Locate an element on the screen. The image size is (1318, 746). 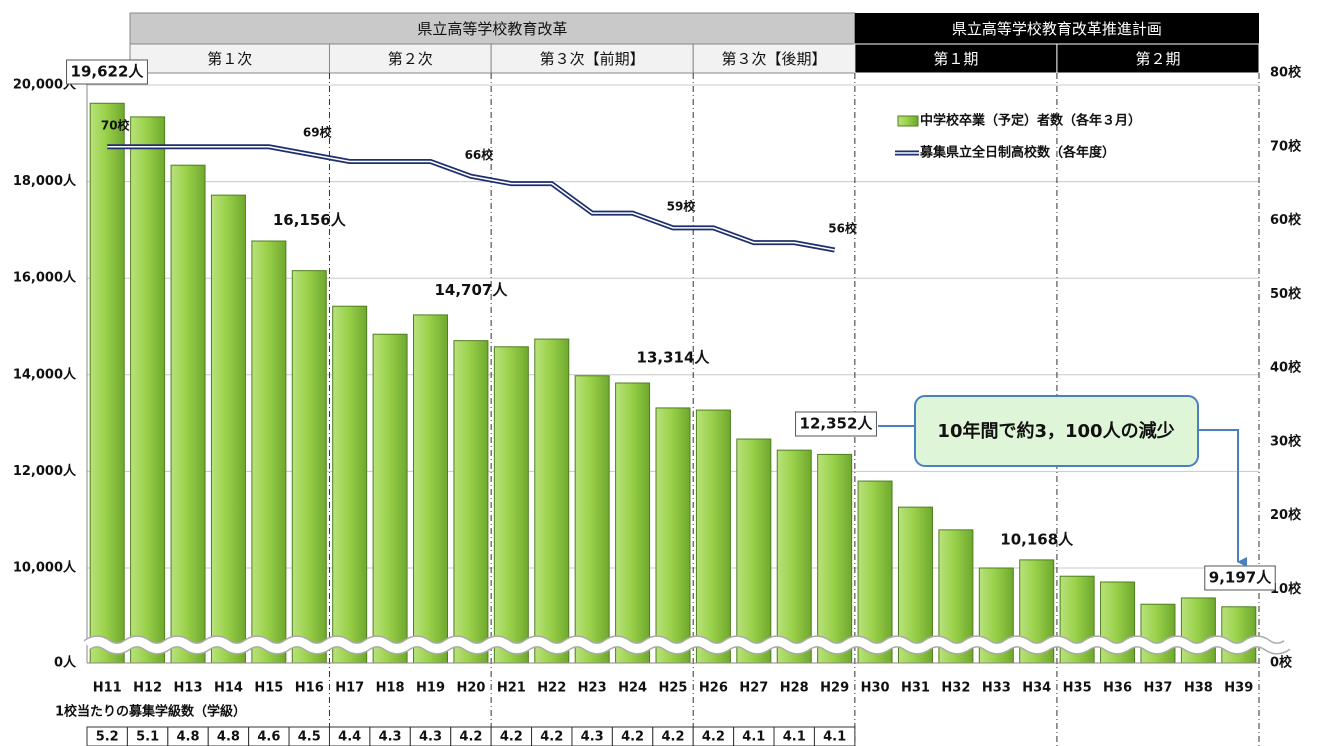
x-tick-label: H23 is located at coordinates (592, 688).